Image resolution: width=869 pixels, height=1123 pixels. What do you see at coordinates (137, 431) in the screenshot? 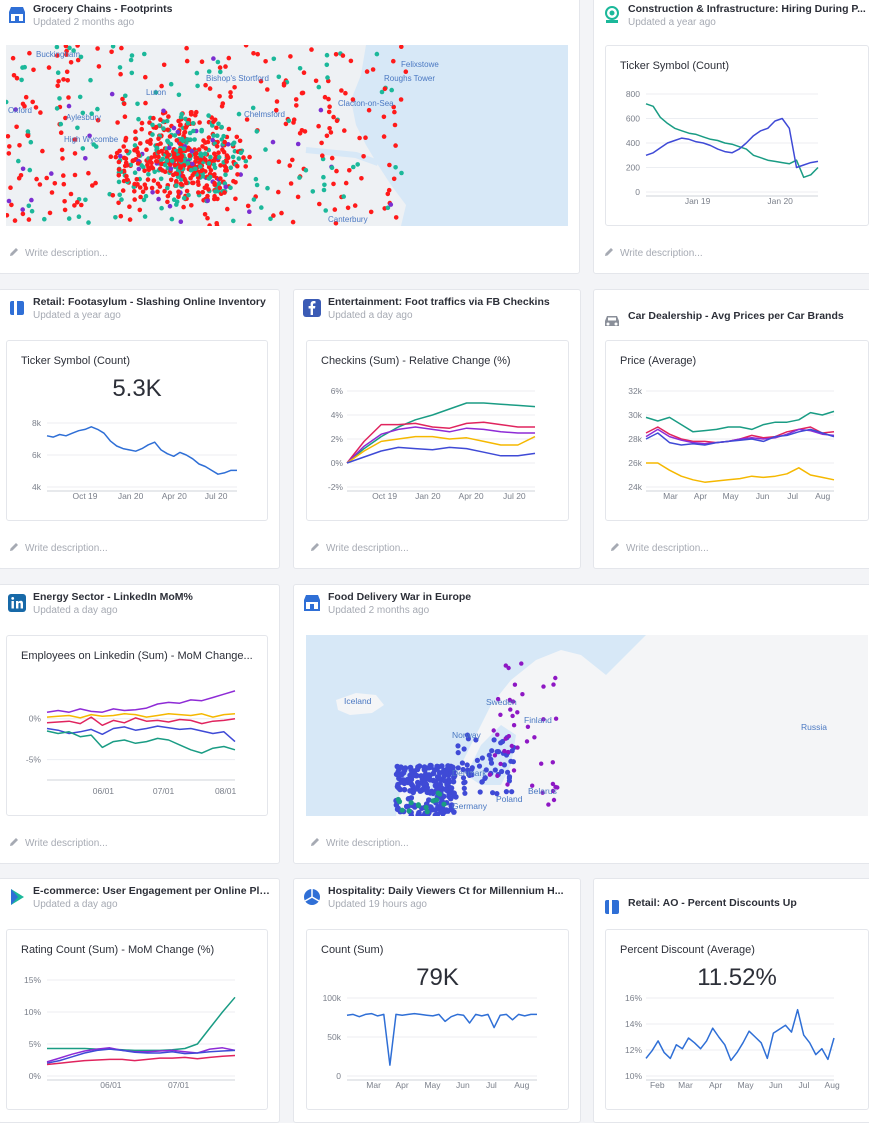
I see `line-chart: 8k 6k 4k Oct 19 Jan 20 Apr 20 Jul 20` at bounding box center [137, 431].